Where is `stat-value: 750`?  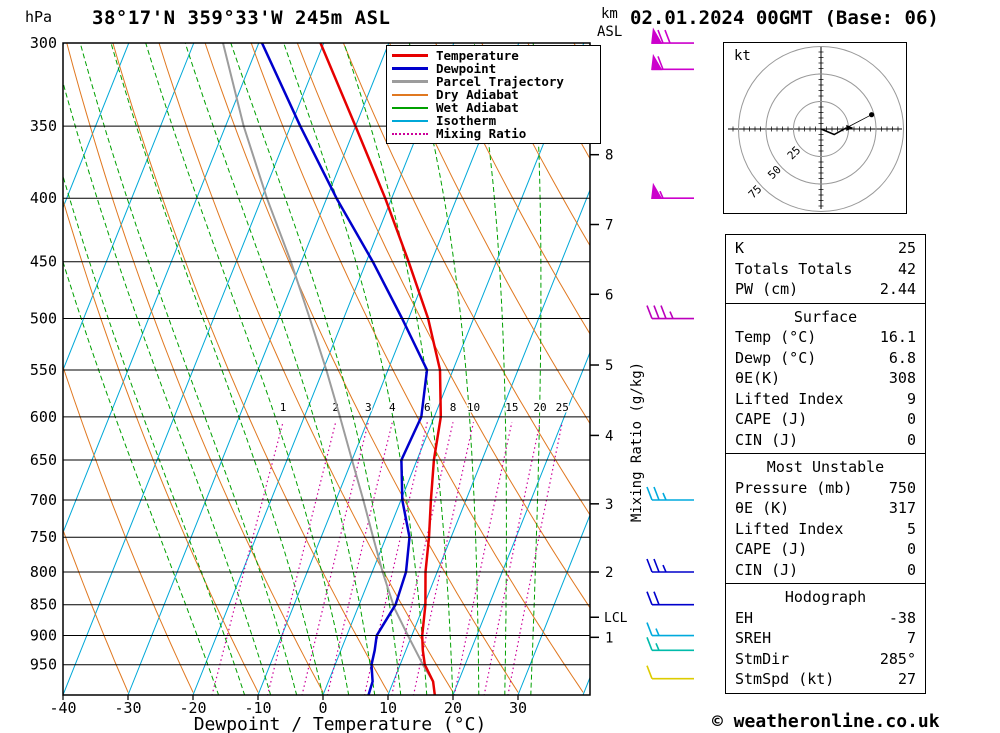 stat-value: 750 is located at coordinates (902, 487).